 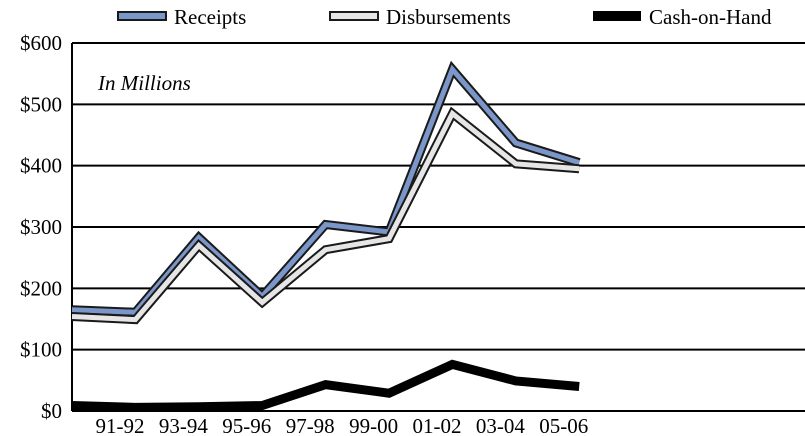 I want to click on x-tick-label: 93-94, so click(x=183, y=425).